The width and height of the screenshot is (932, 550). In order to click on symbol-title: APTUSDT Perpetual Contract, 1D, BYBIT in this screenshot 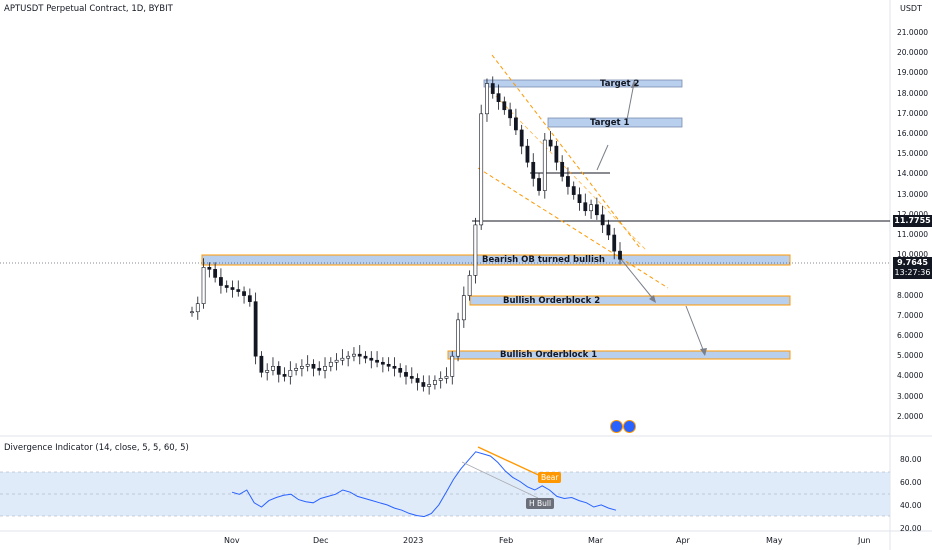, I will do `click(88, 9)`.